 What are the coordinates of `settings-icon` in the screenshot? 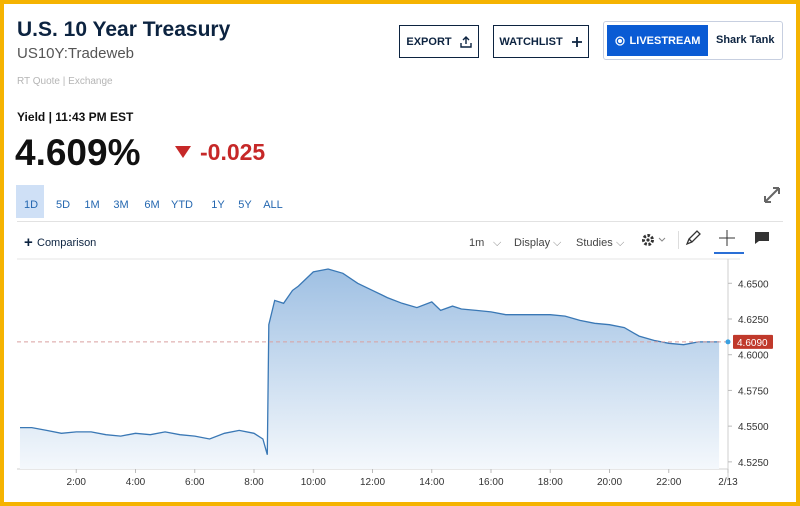 It's located at (655, 240).